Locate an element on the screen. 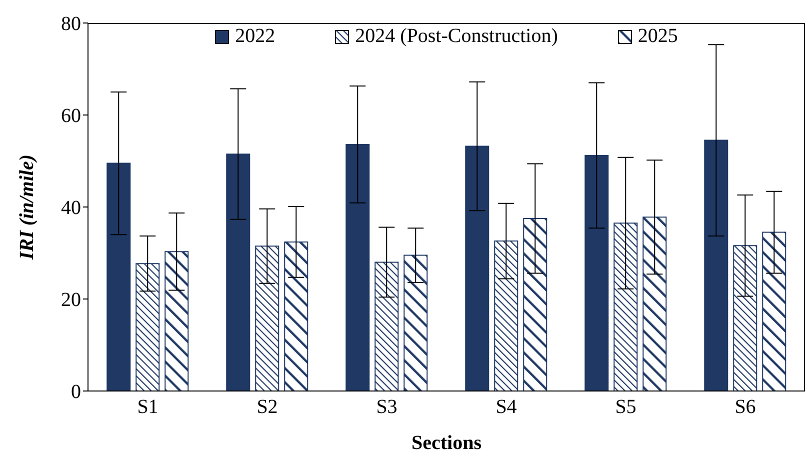  legend-label: 2025 is located at coordinates (657, 36).